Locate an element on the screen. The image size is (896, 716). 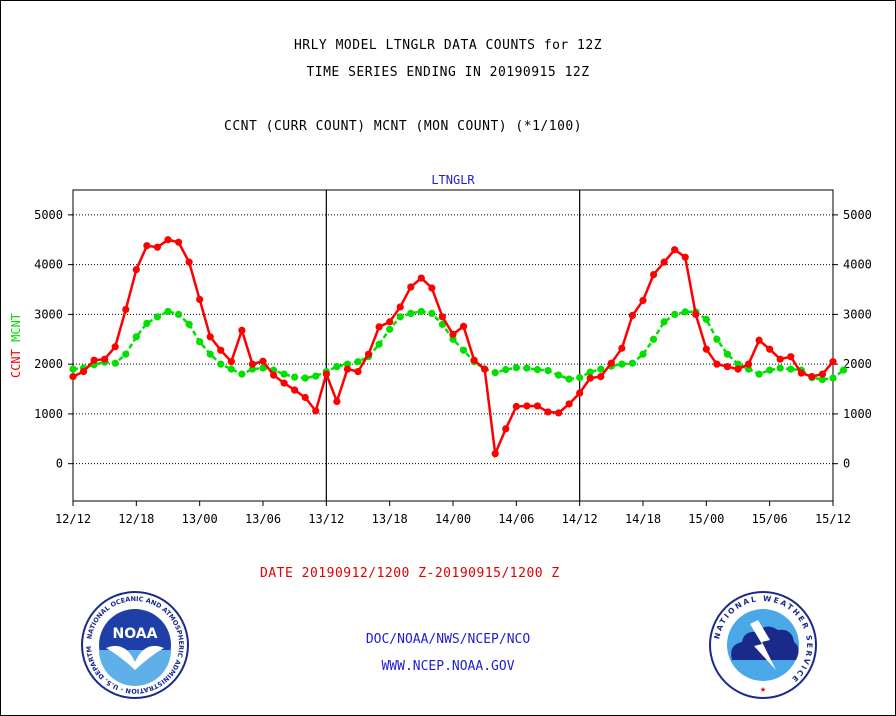
chart-subtitle: TIME SERIES ENDING IN 20190915 12Z is located at coordinates (448, 72).